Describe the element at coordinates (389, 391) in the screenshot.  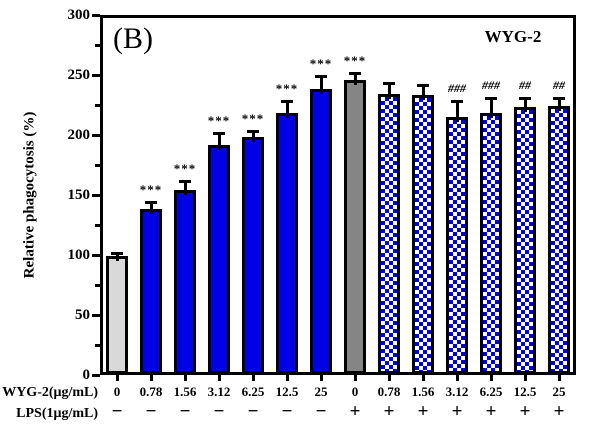
I see `dose-label: 0.78` at that location.